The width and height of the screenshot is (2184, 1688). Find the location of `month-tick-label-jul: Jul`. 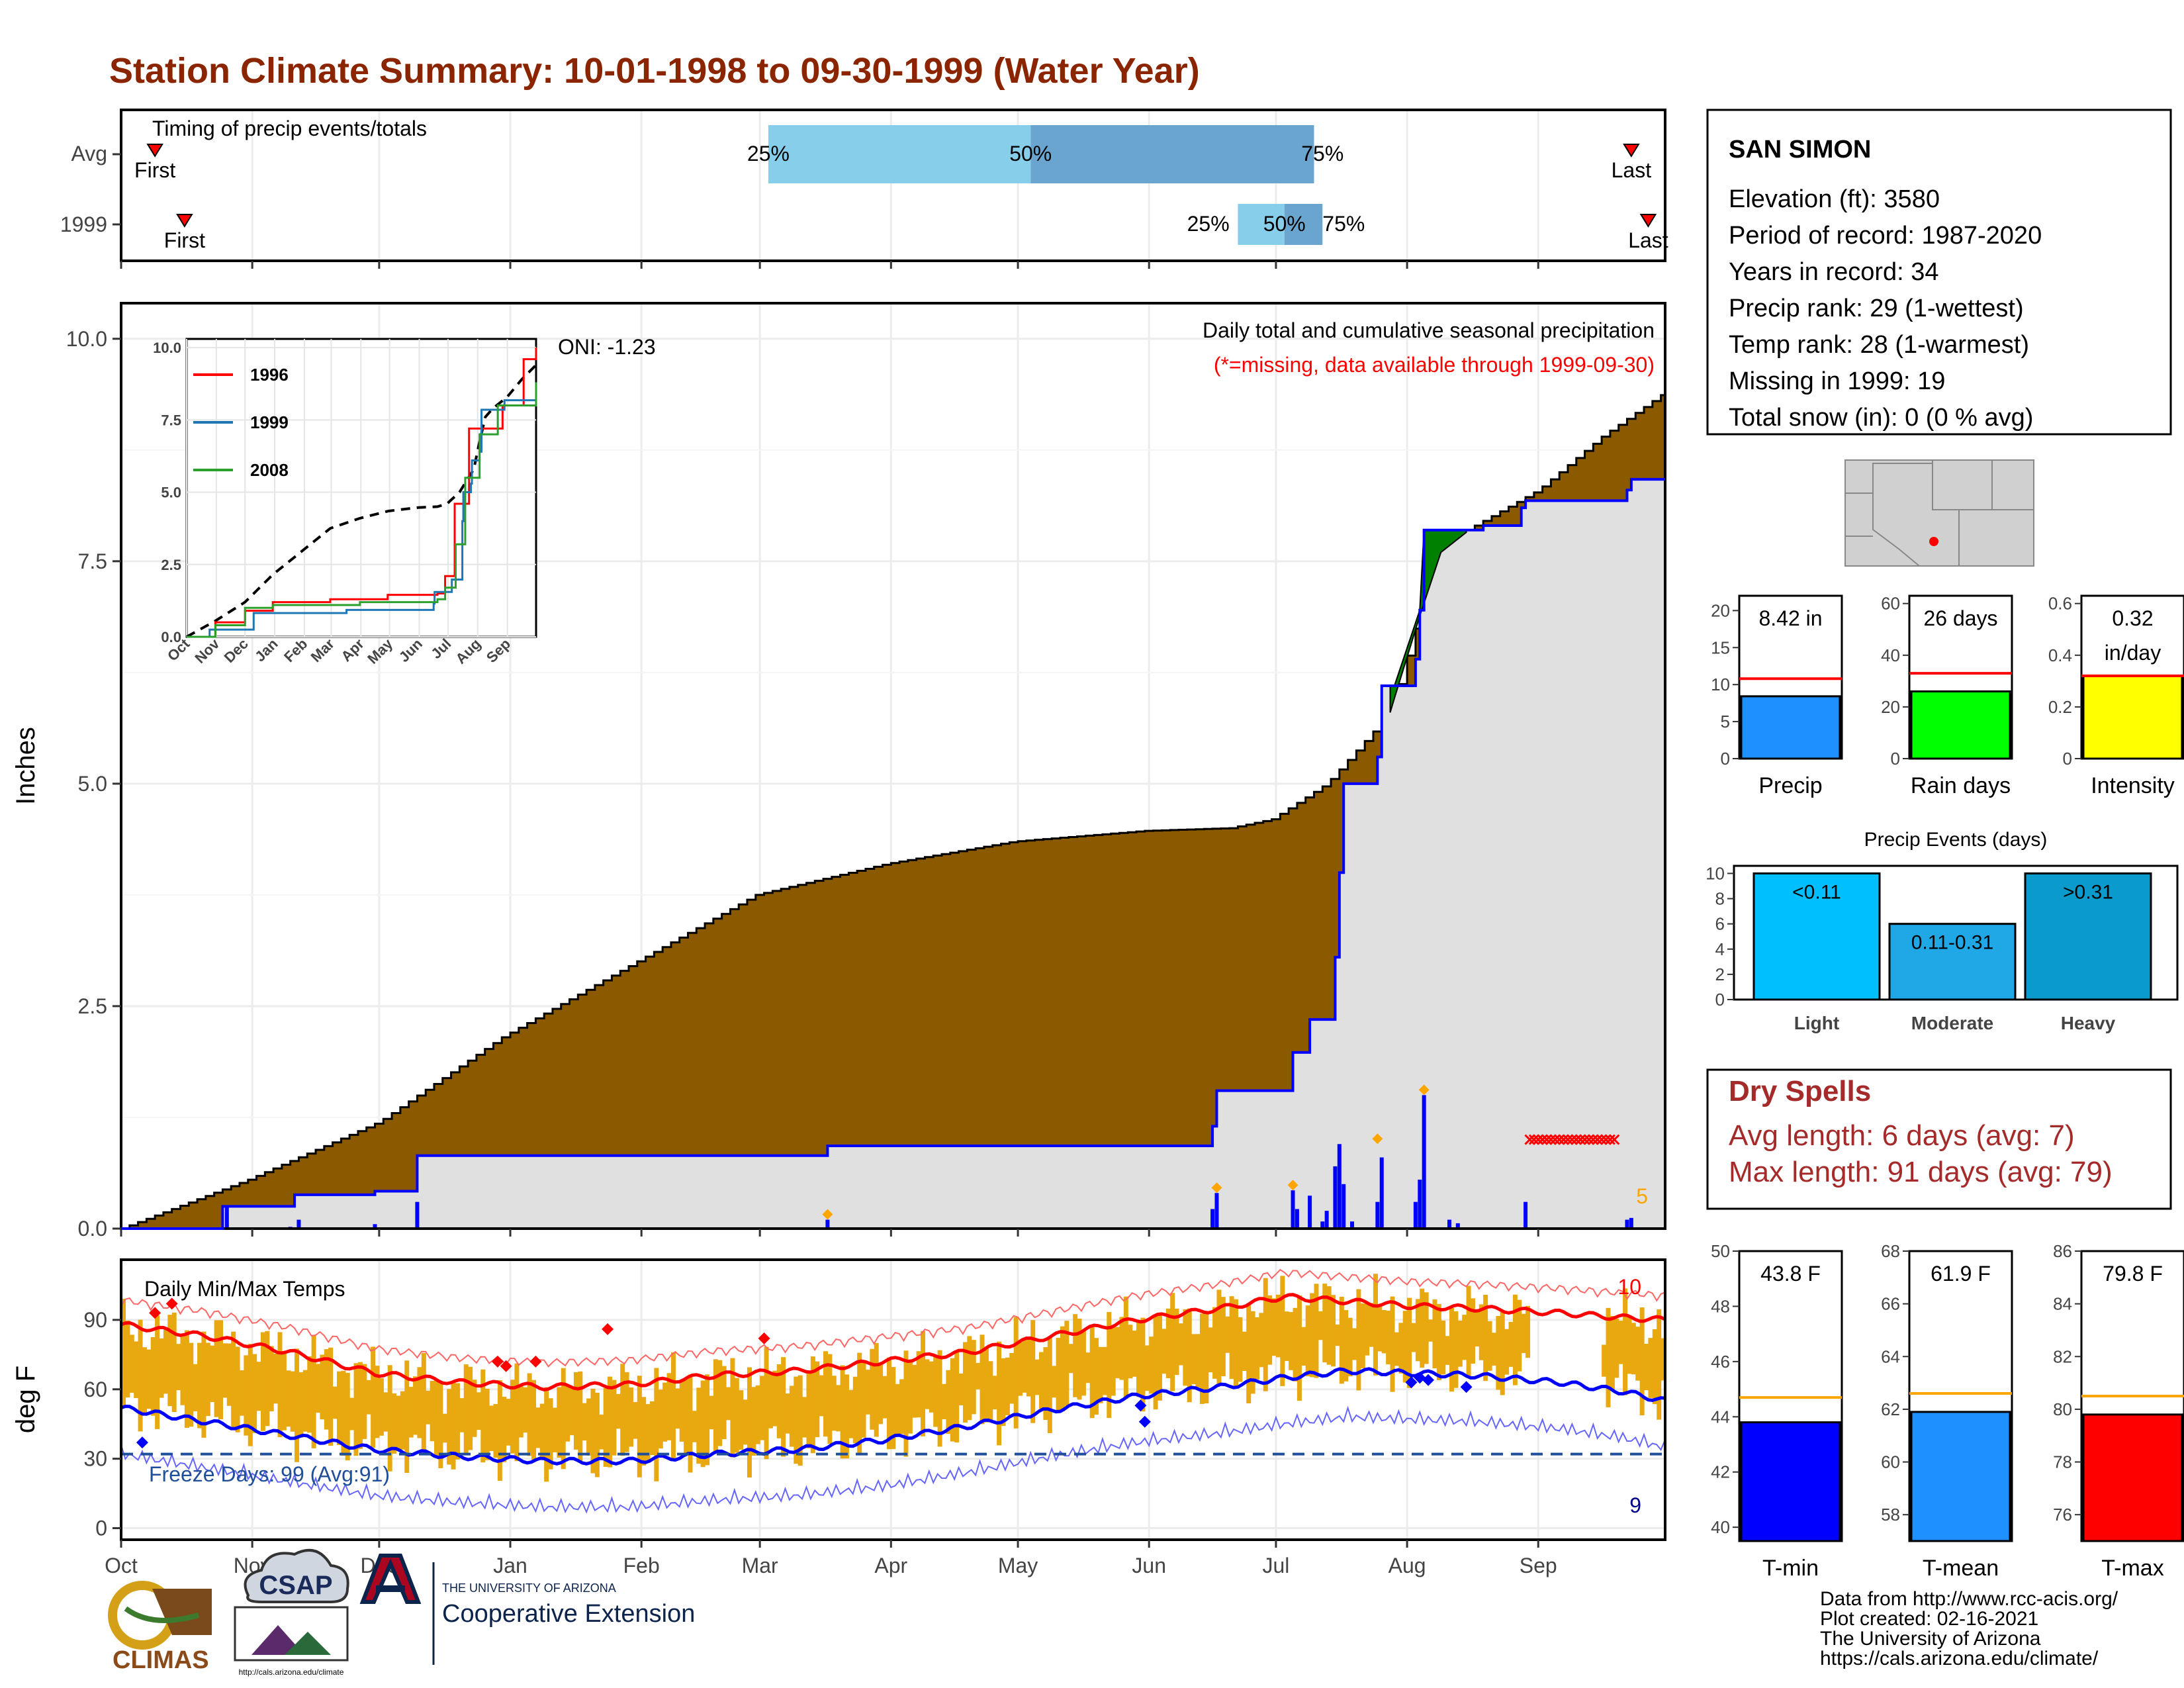

month-tick-label-jul: Jul is located at coordinates (1277, 1565).